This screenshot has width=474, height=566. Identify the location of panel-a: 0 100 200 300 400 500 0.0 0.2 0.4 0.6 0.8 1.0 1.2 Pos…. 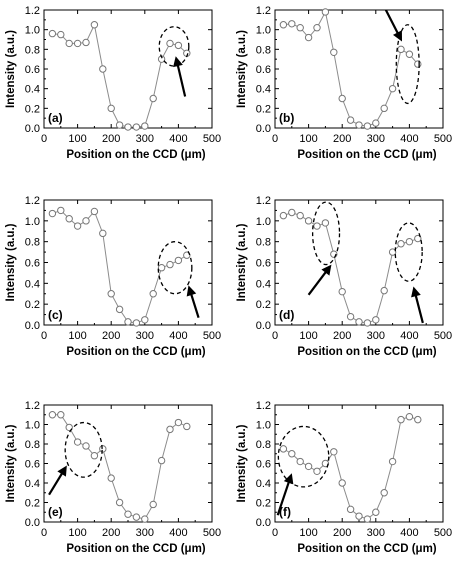
(113, 83).